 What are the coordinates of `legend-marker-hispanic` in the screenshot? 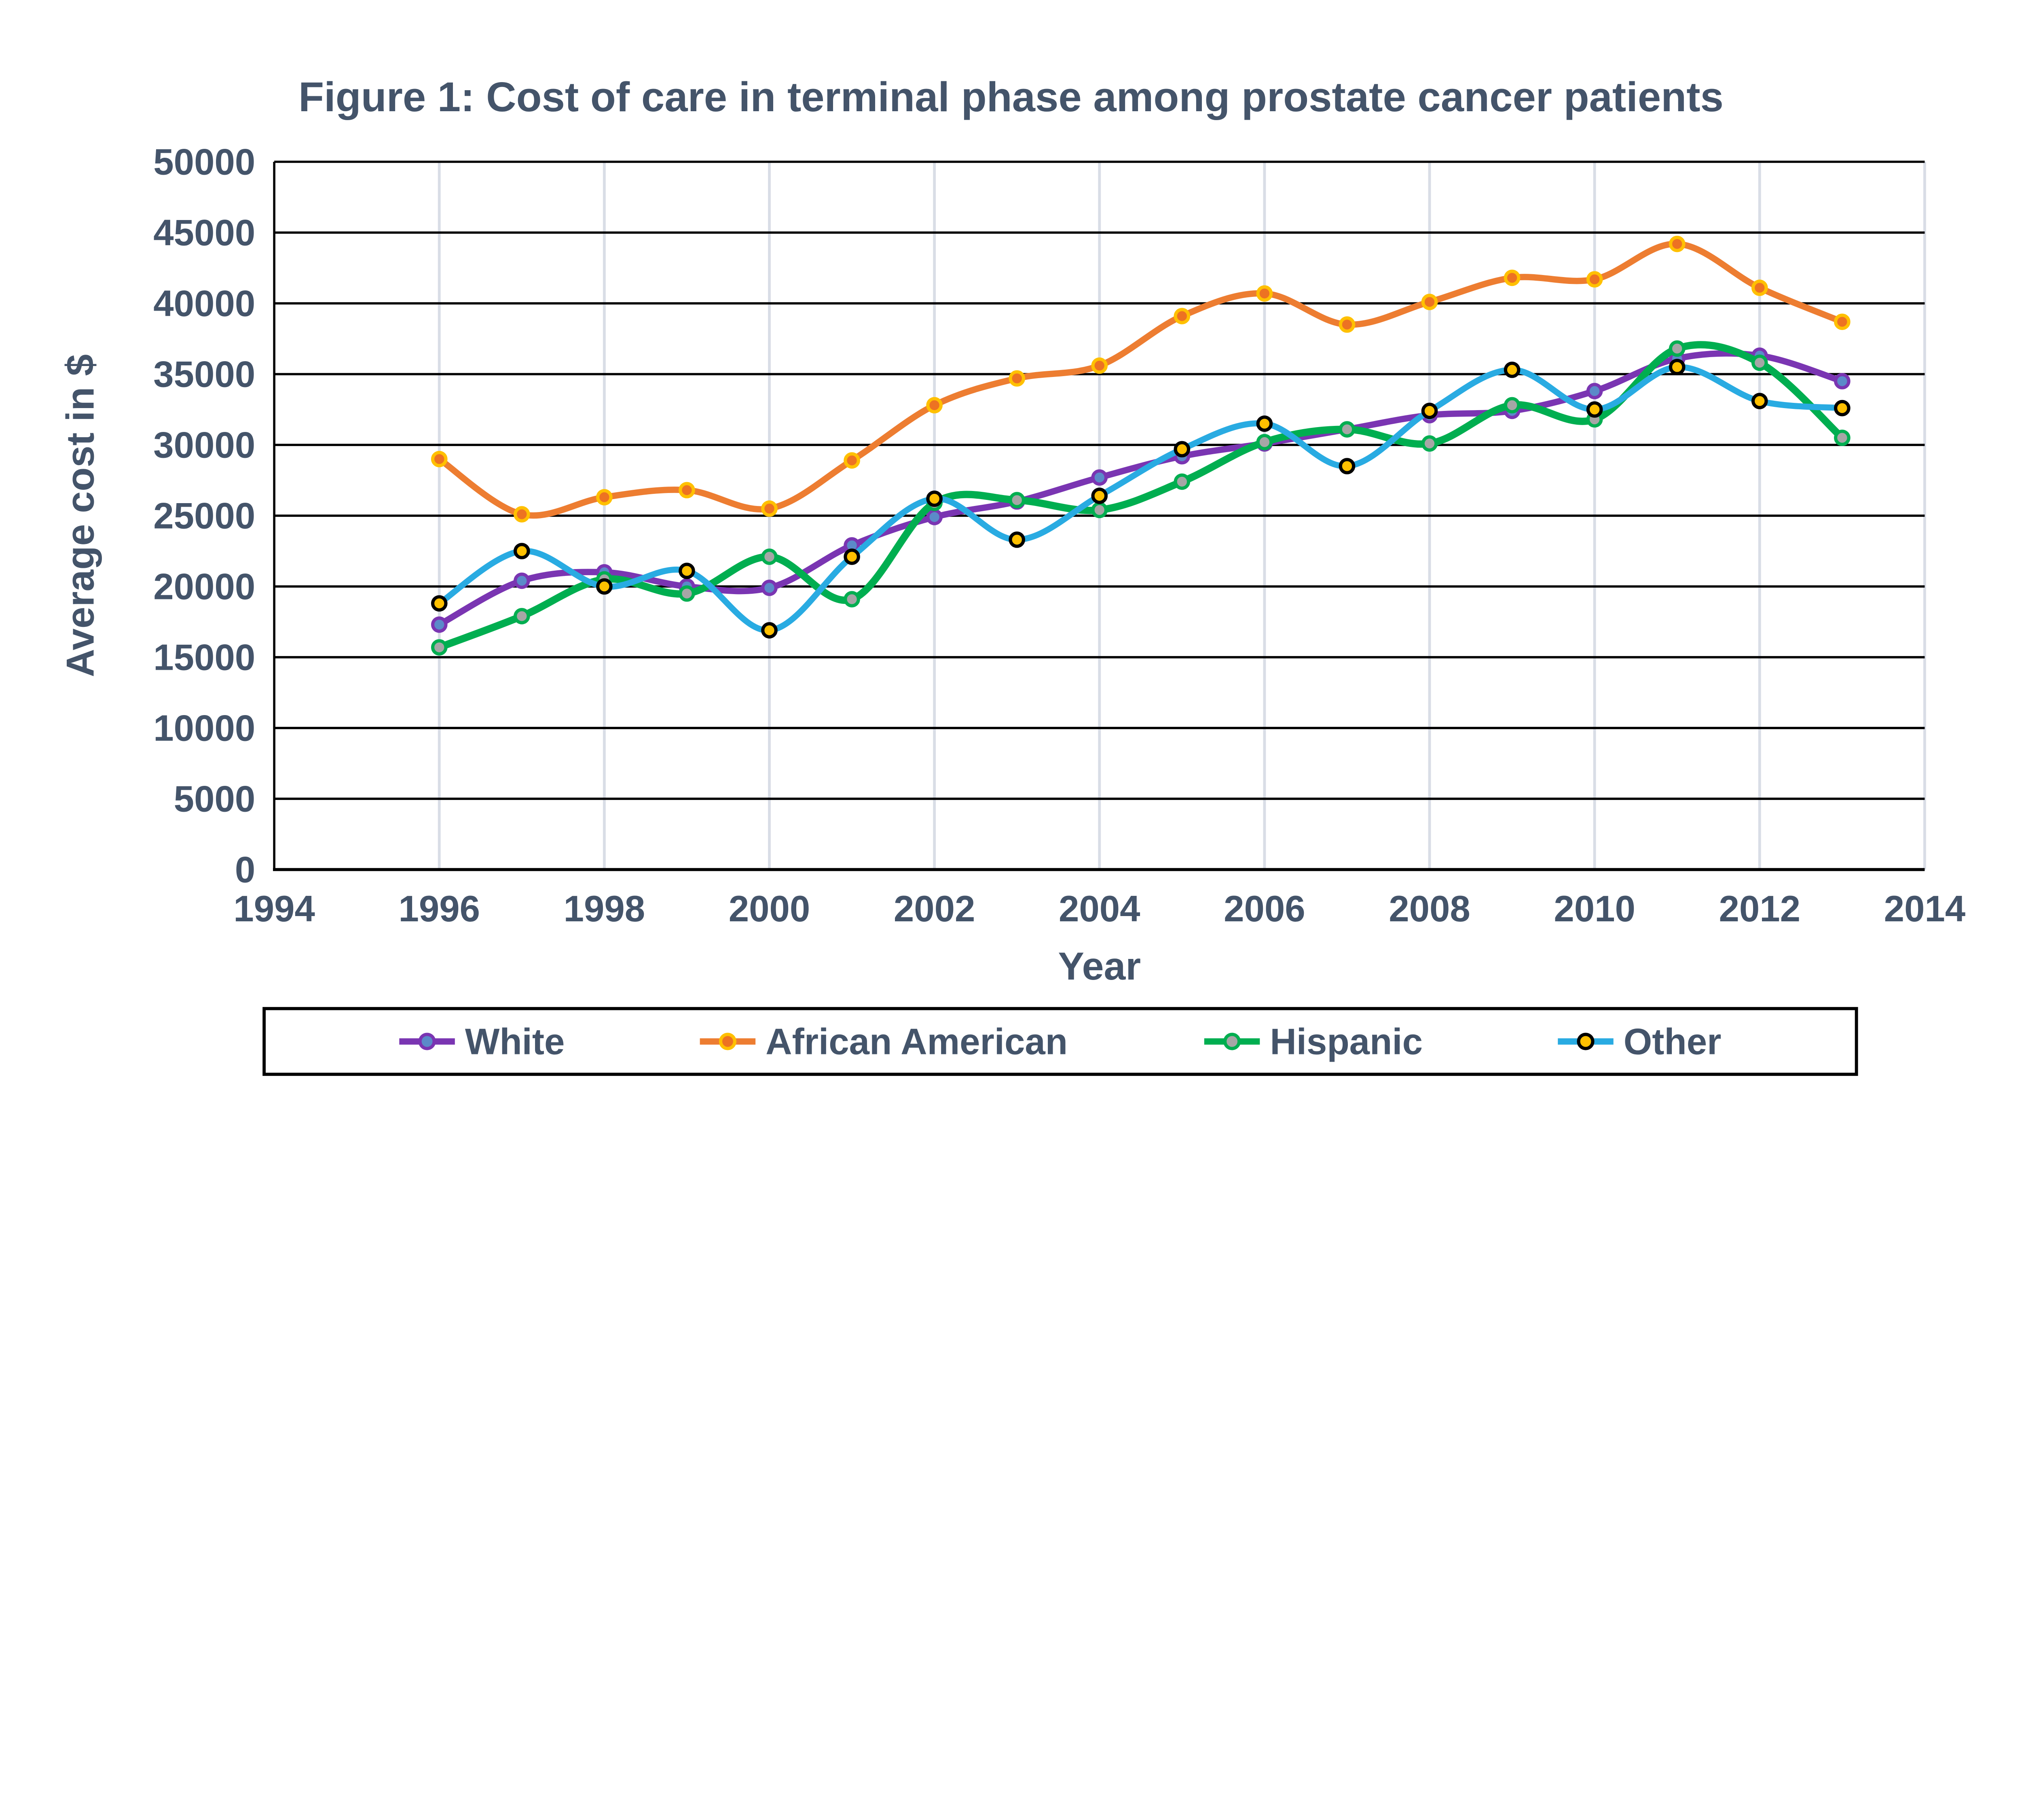 It's located at (1232, 1041).